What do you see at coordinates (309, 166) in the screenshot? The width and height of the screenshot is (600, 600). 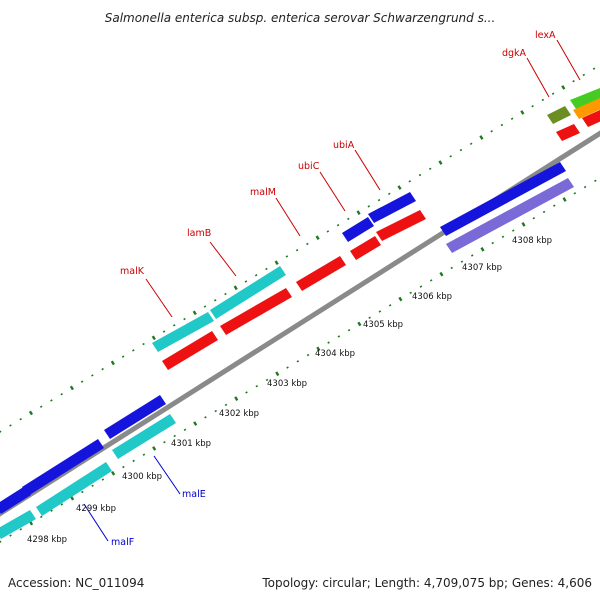 I see `gene-label: ubiC` at bounding box center [309, 166].